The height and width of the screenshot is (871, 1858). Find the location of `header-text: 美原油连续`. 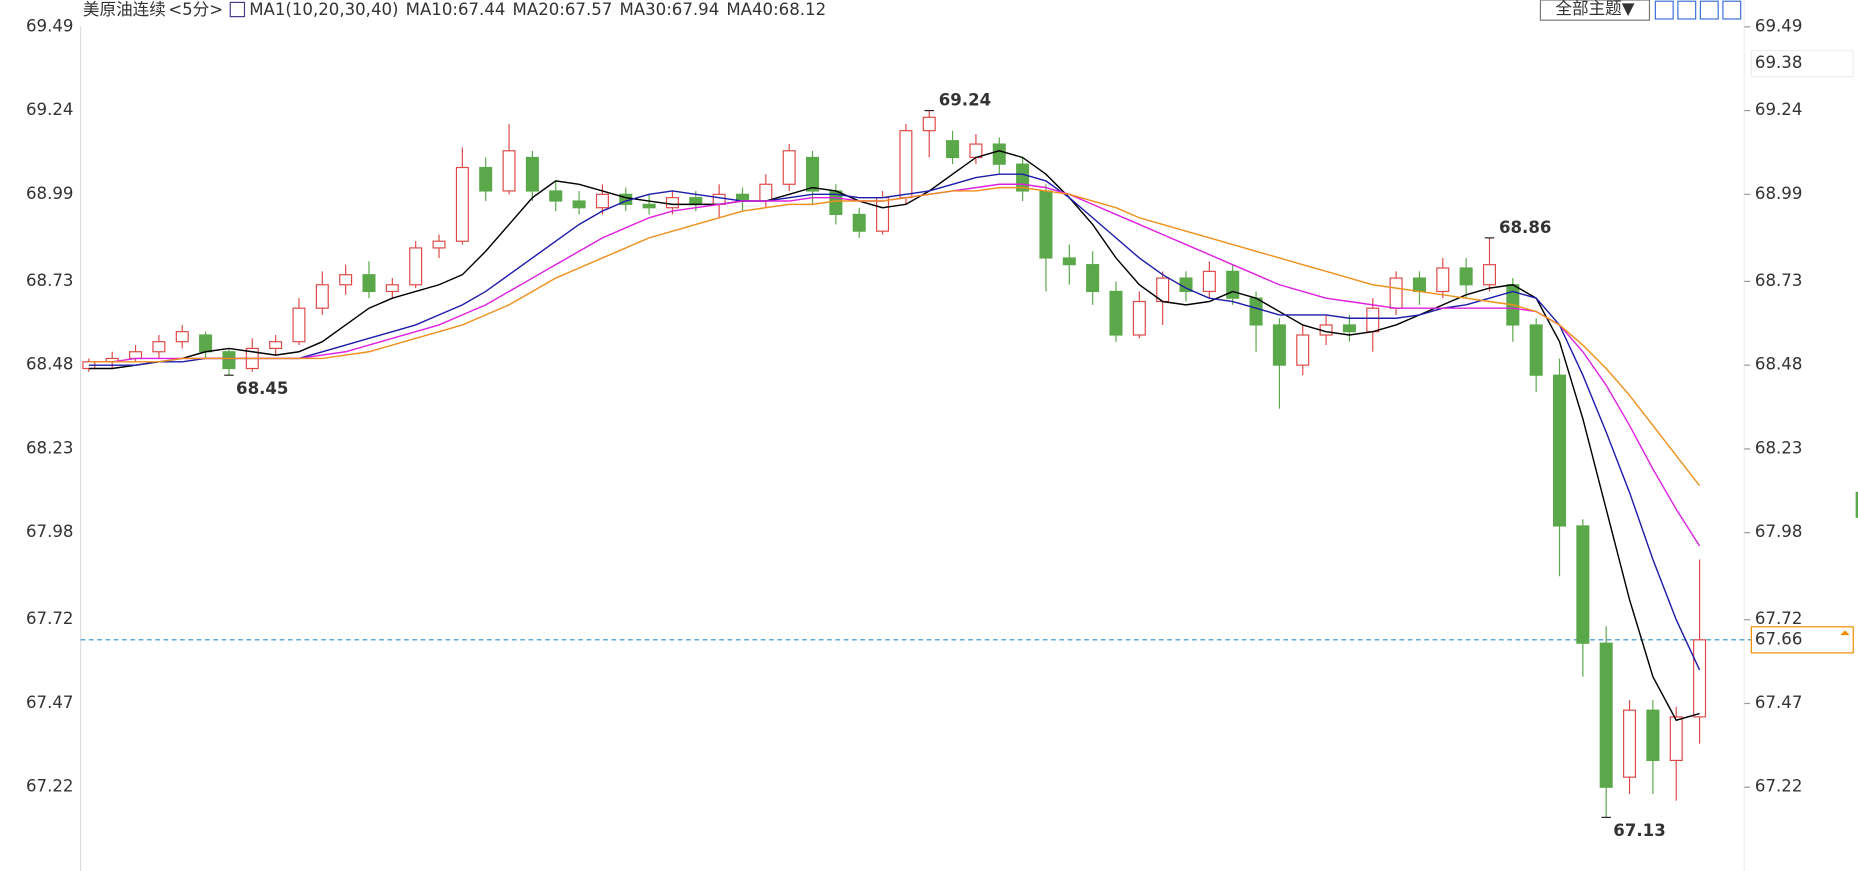

header-text: 美原油连续 is located at coordinates (124, 9).